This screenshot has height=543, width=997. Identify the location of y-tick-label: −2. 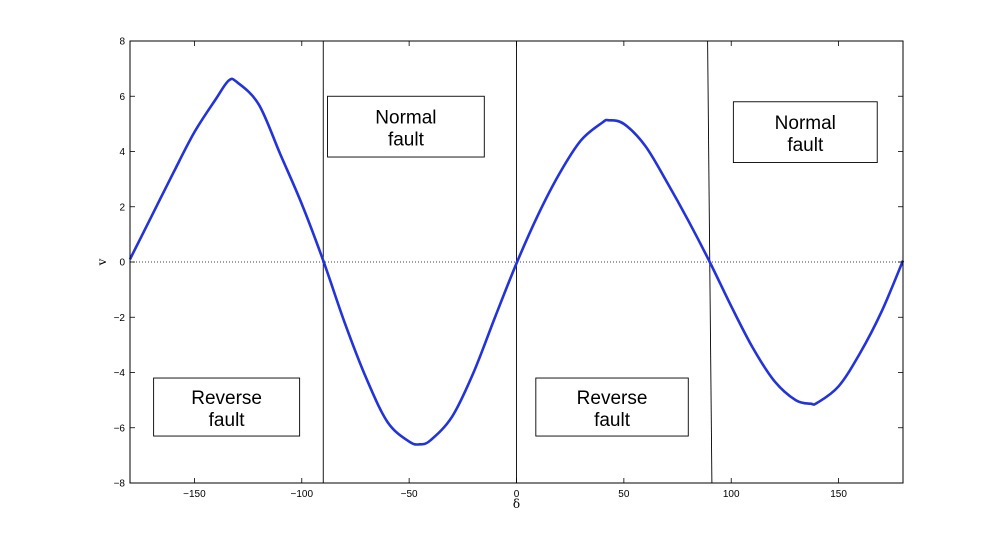
(120, 318).